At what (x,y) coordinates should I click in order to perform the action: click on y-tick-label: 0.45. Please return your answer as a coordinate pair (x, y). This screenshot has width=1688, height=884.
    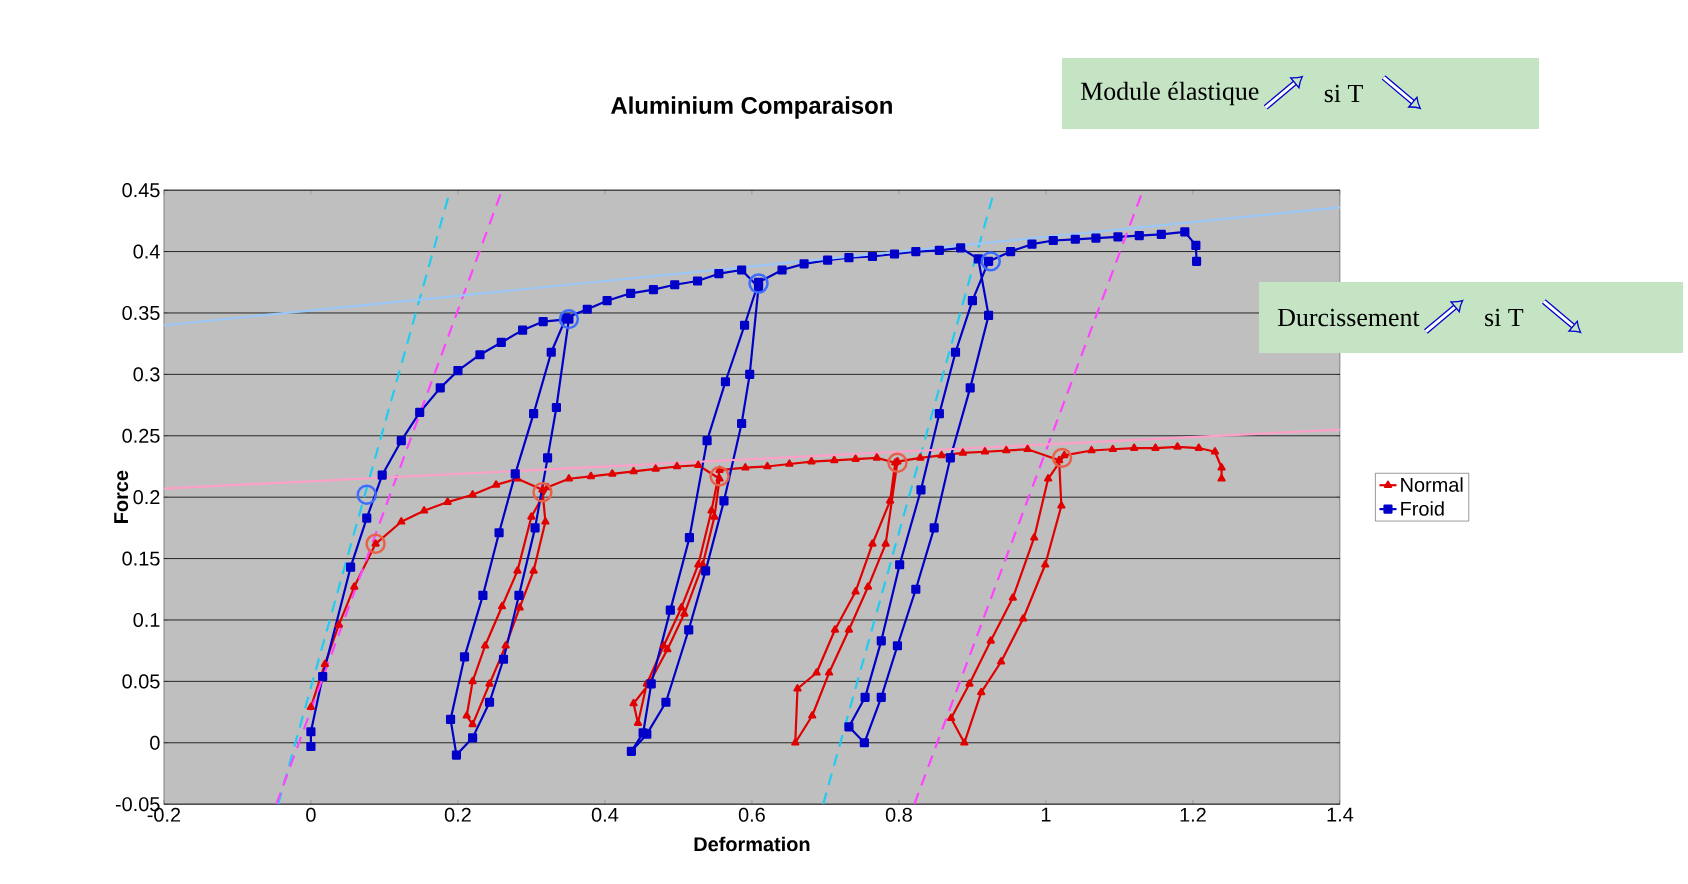
    Looking at the image, I should click on (141, 190).